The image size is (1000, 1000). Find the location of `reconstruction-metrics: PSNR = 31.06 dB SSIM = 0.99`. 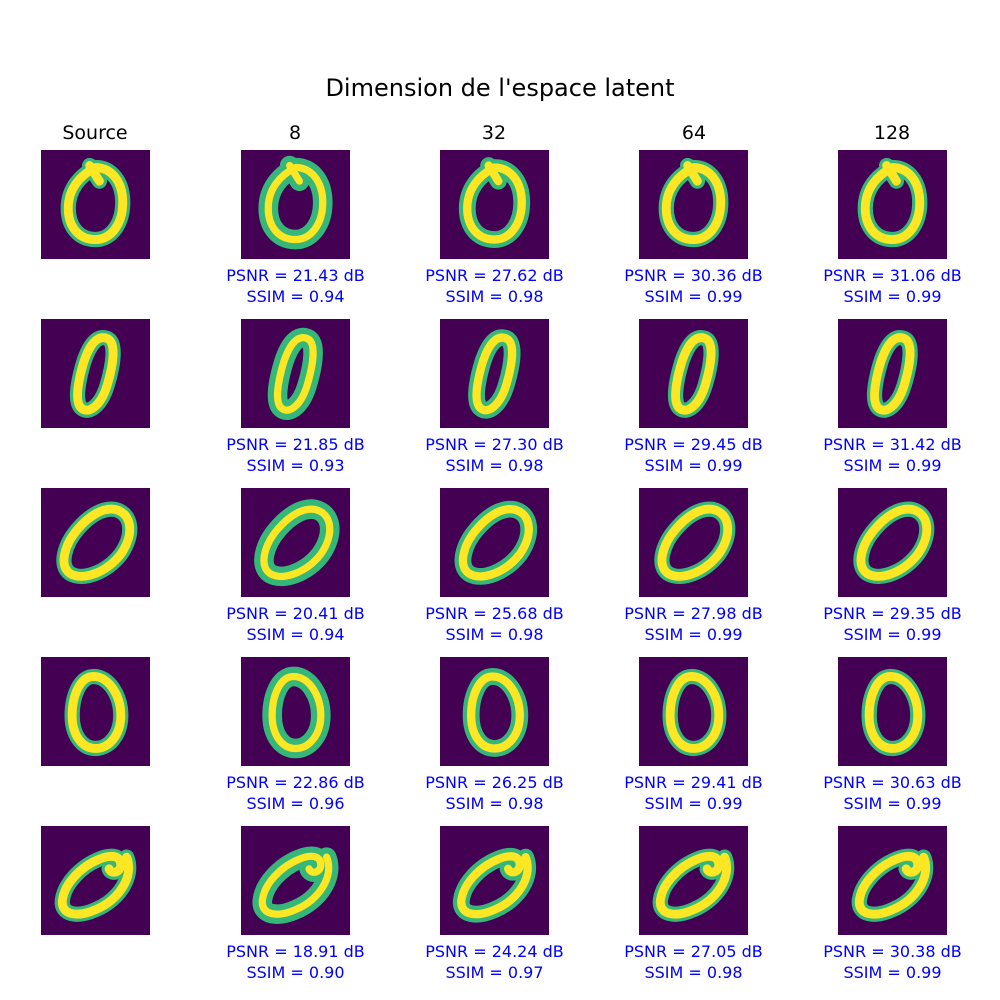

reconstruction-metrics: PSNR = 31.06 dB SSIM = 0.99 is located at coordinates (893, 286).